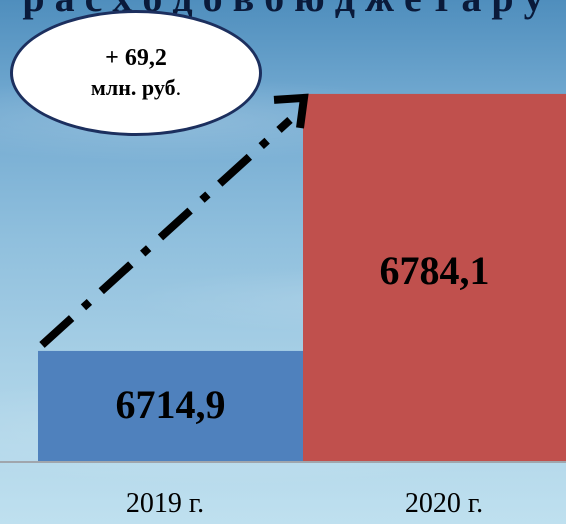 The image size is (566, 524). I want to click on x-tick-label-2: 2020 г., so click(444, 503).